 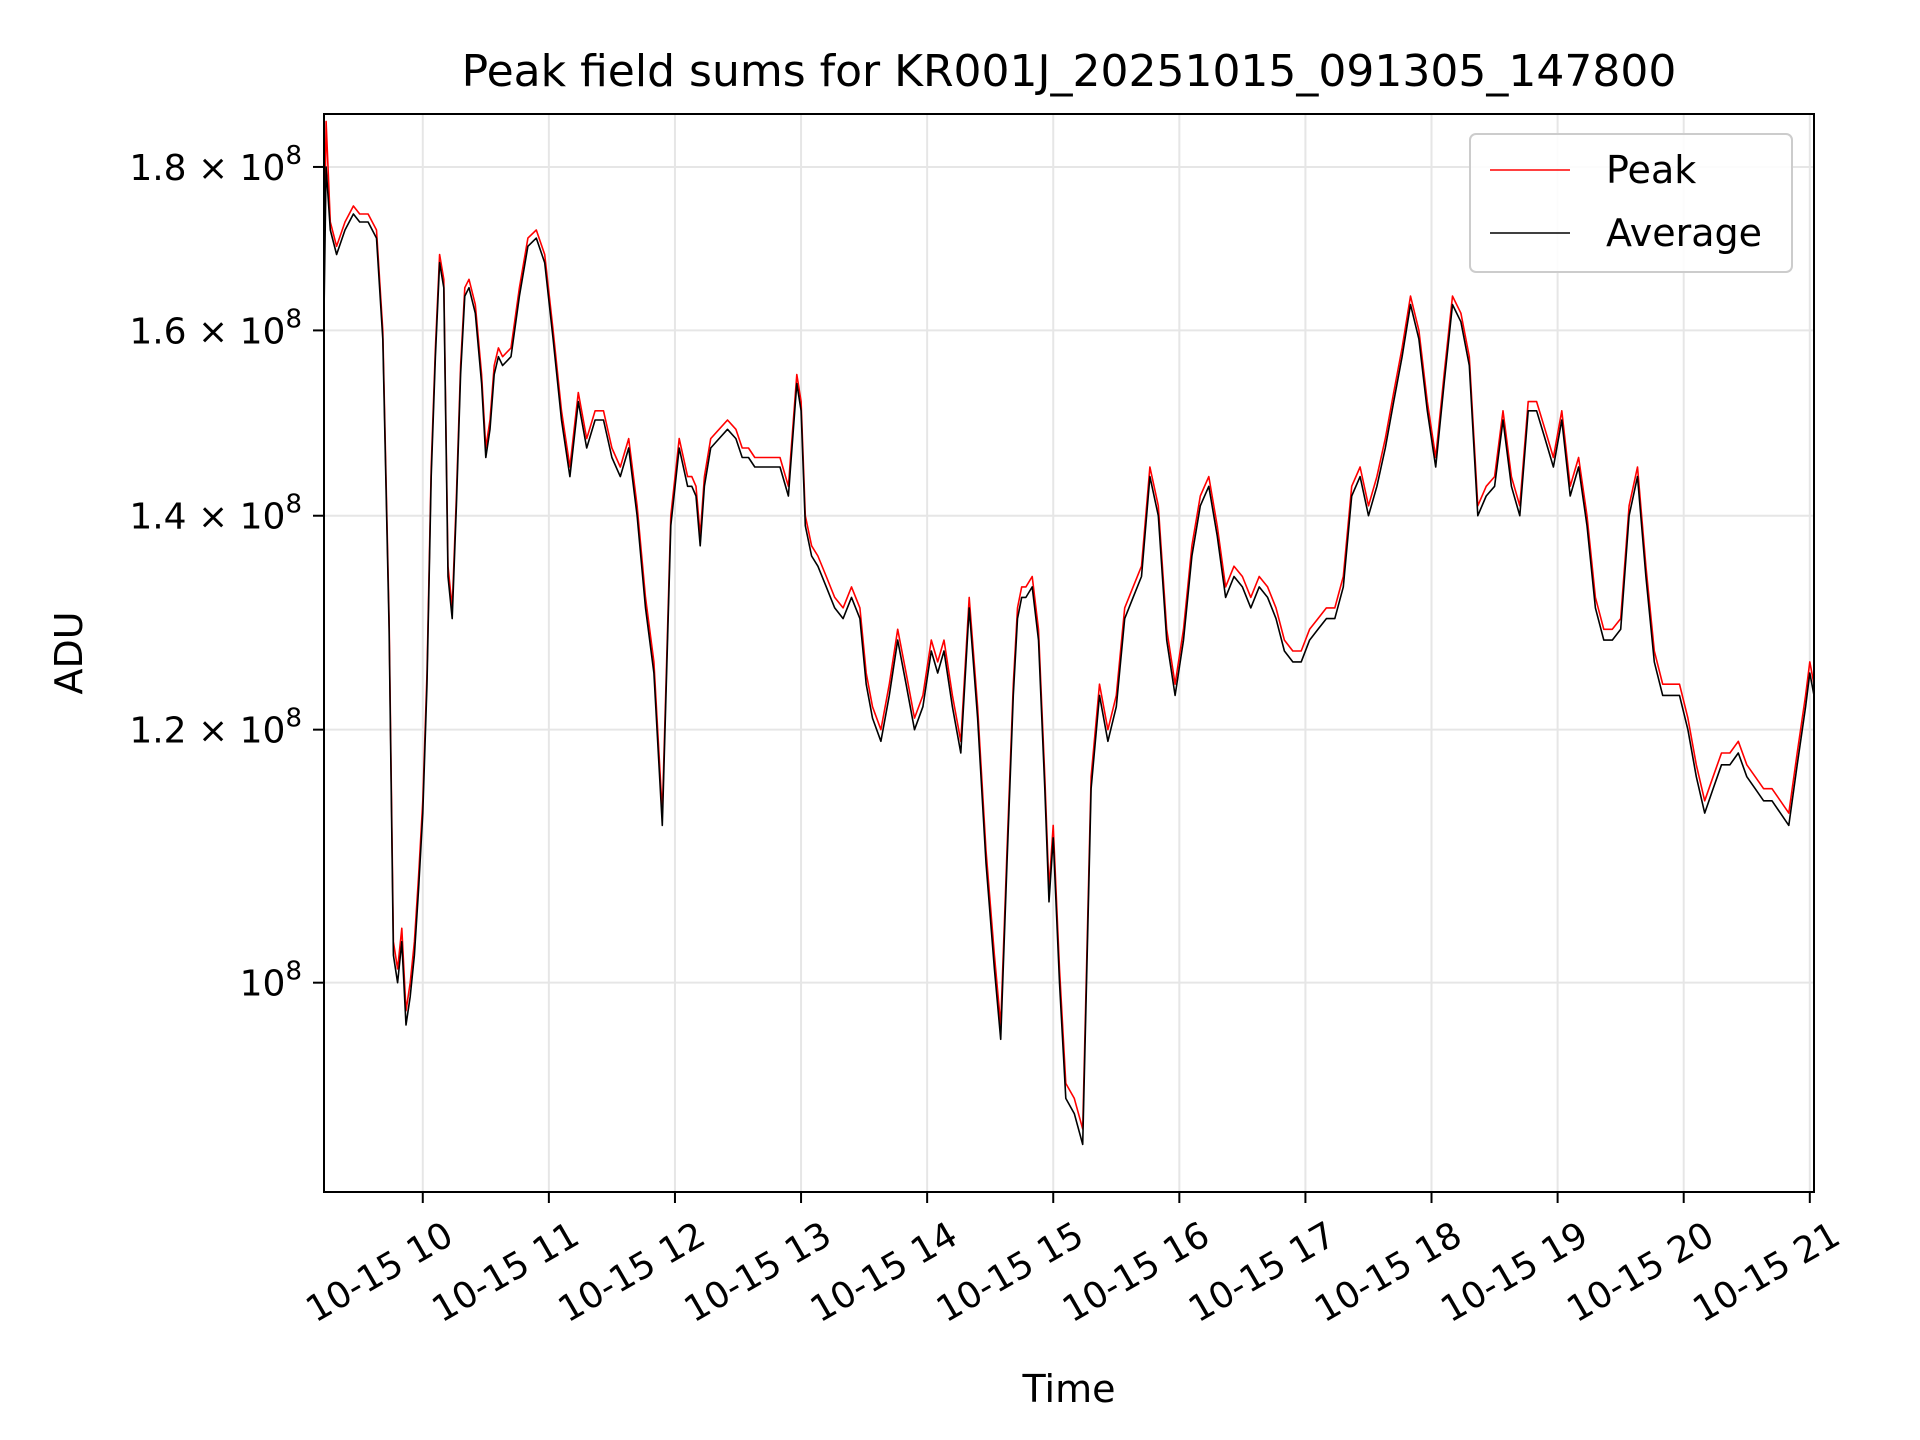 I want to click on x-axis-label: Time, so click(x=1069, y=1389).